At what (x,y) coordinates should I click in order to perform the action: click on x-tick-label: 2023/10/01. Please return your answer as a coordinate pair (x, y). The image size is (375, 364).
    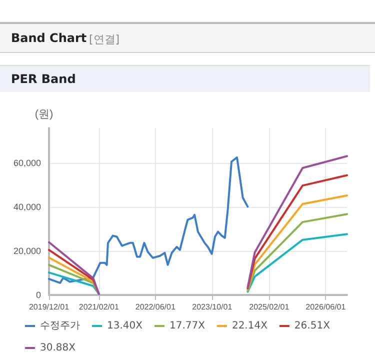
    Looking at the image, I should click on (212, 307).